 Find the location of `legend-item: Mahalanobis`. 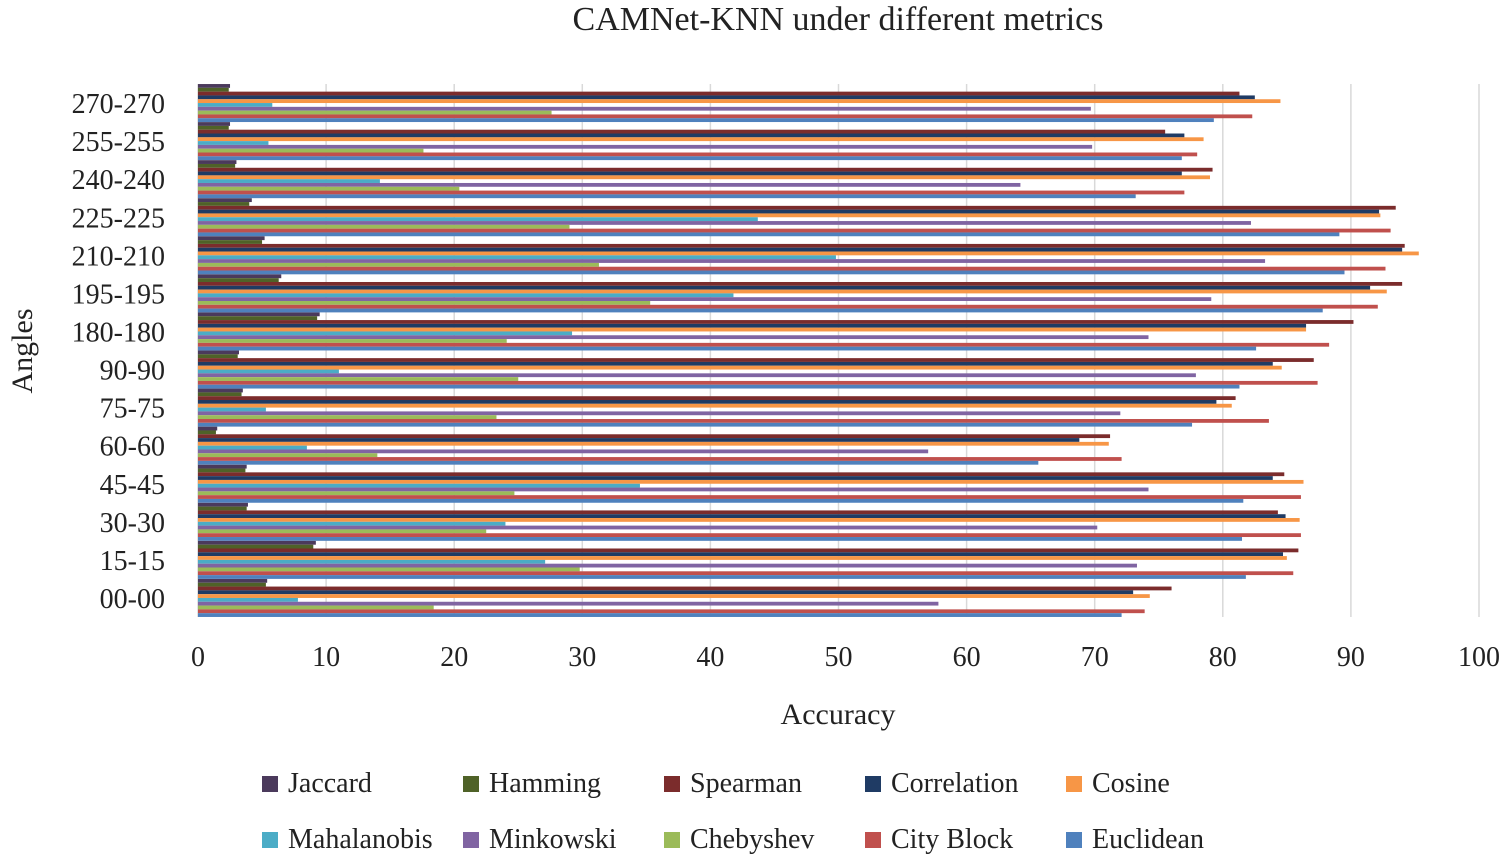

legend-item: Mahalanobis is located at coordinates (347, 839).